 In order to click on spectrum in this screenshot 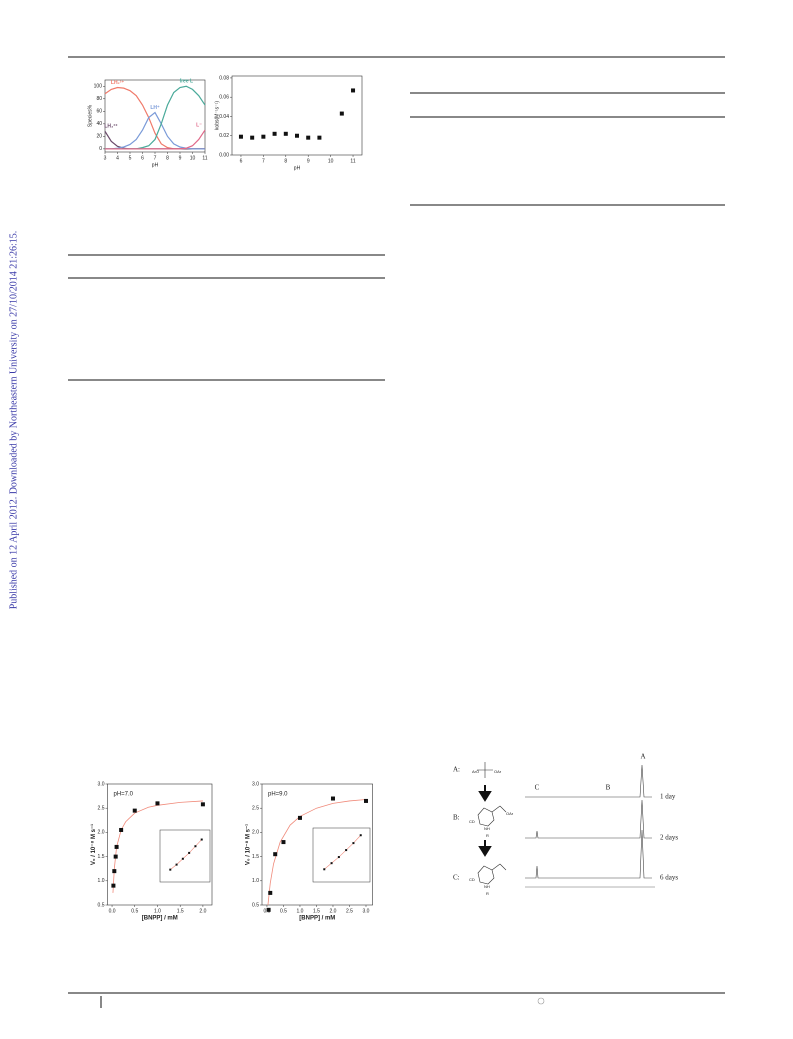, I will do `click(588, 781)`.